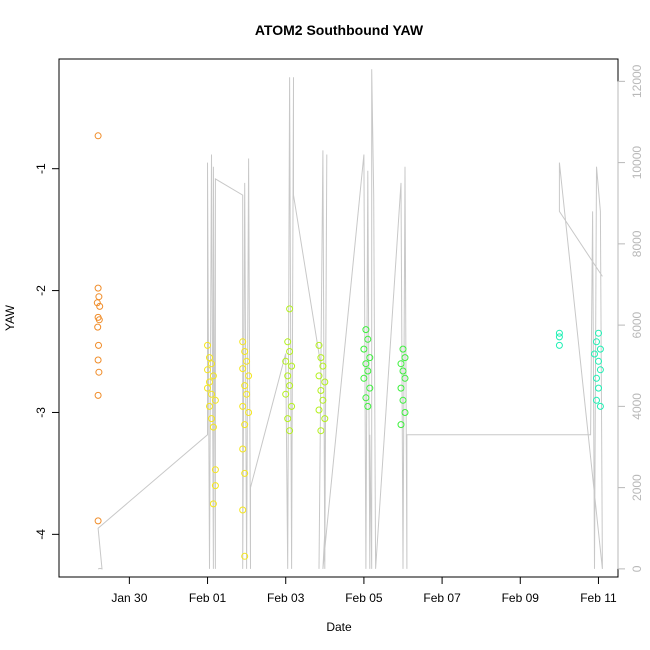  Describe the element at coordinates (286, 598) in the screenshot. I see `x-tick-label: Feb 03` at that location.